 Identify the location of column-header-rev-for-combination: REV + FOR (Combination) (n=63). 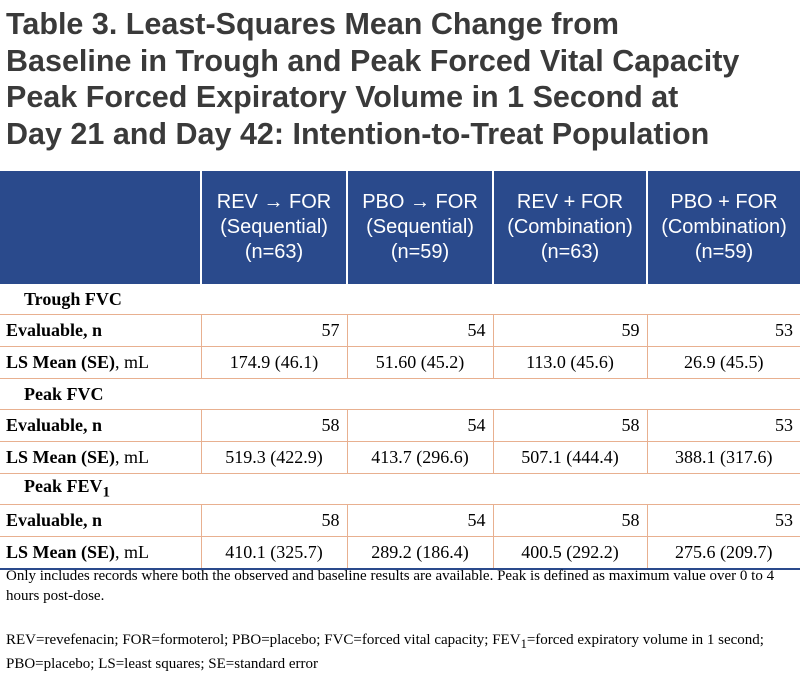
(569, 227).